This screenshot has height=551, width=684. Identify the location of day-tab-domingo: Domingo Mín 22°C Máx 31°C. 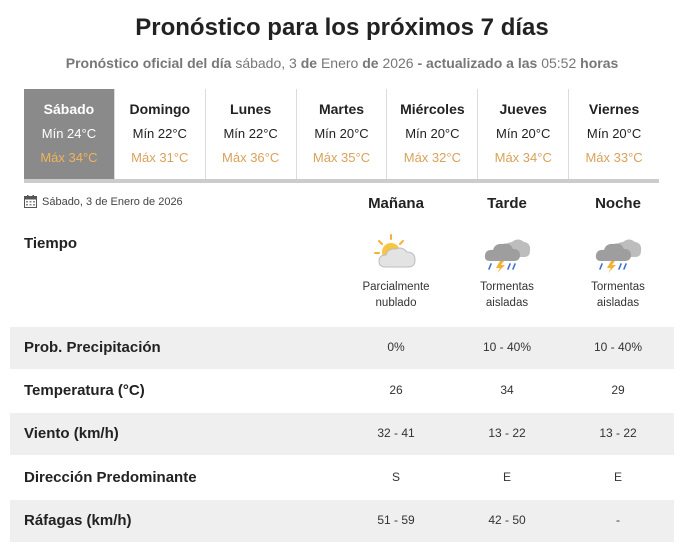
(160, 134).